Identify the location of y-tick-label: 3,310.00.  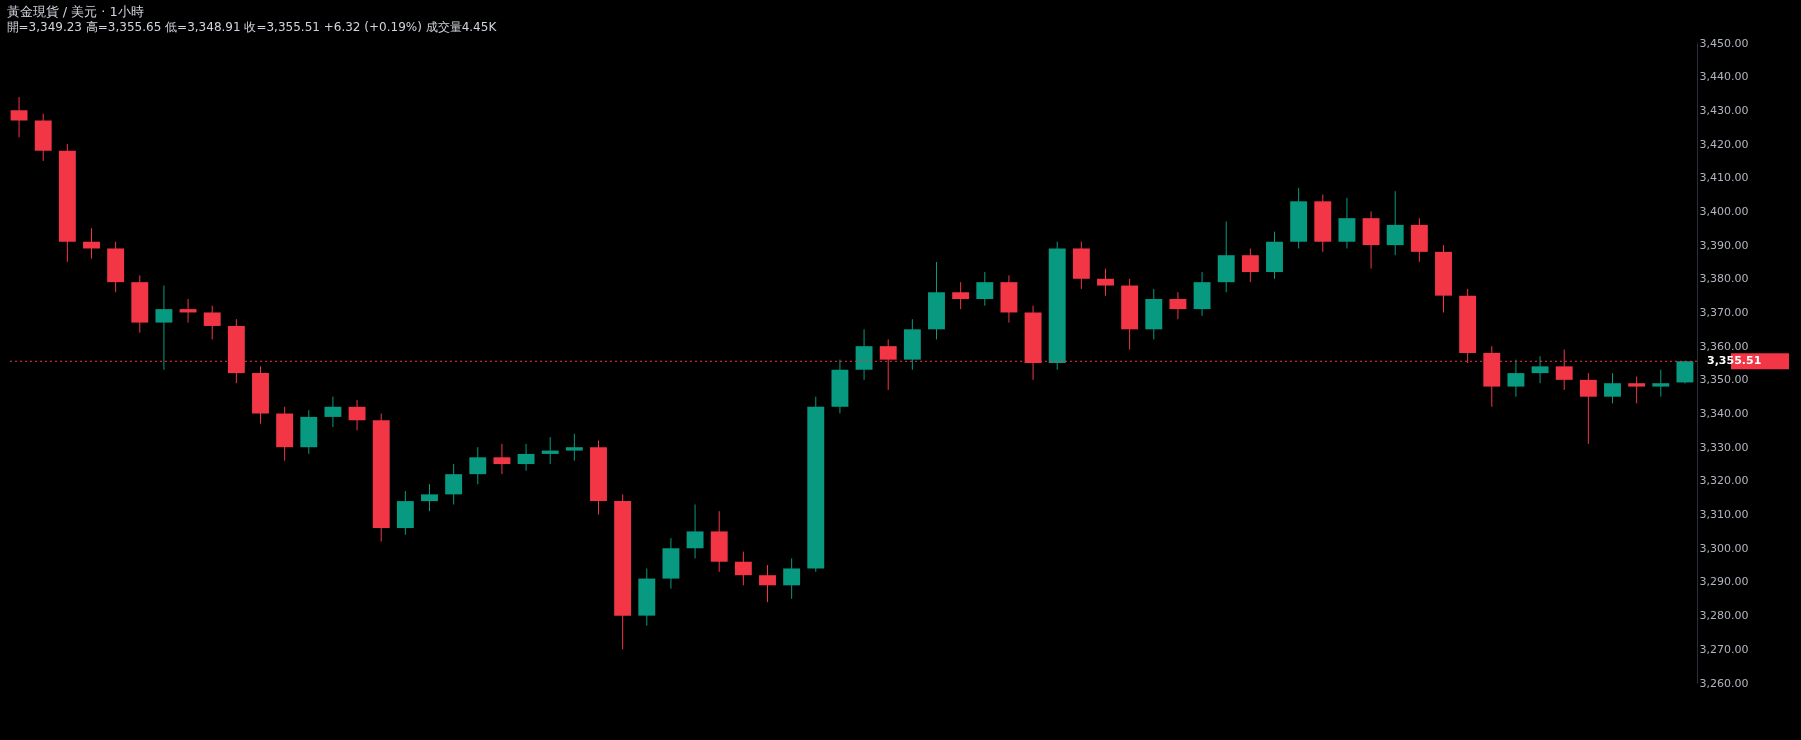
(1724, 515).